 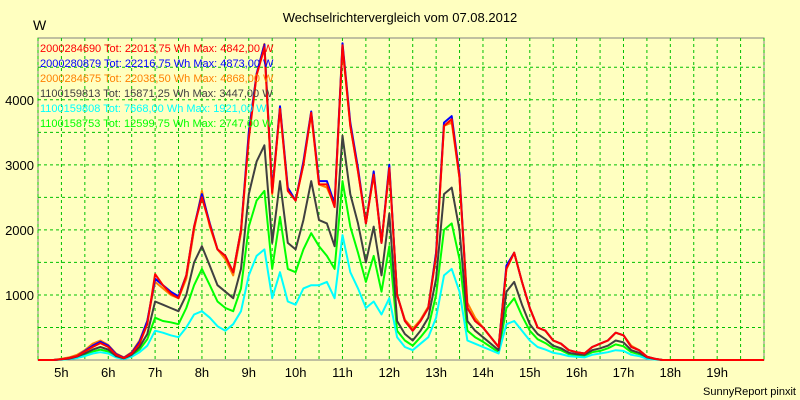 I want to click on x-tick-label: 10h, so click(x=296, y=372).